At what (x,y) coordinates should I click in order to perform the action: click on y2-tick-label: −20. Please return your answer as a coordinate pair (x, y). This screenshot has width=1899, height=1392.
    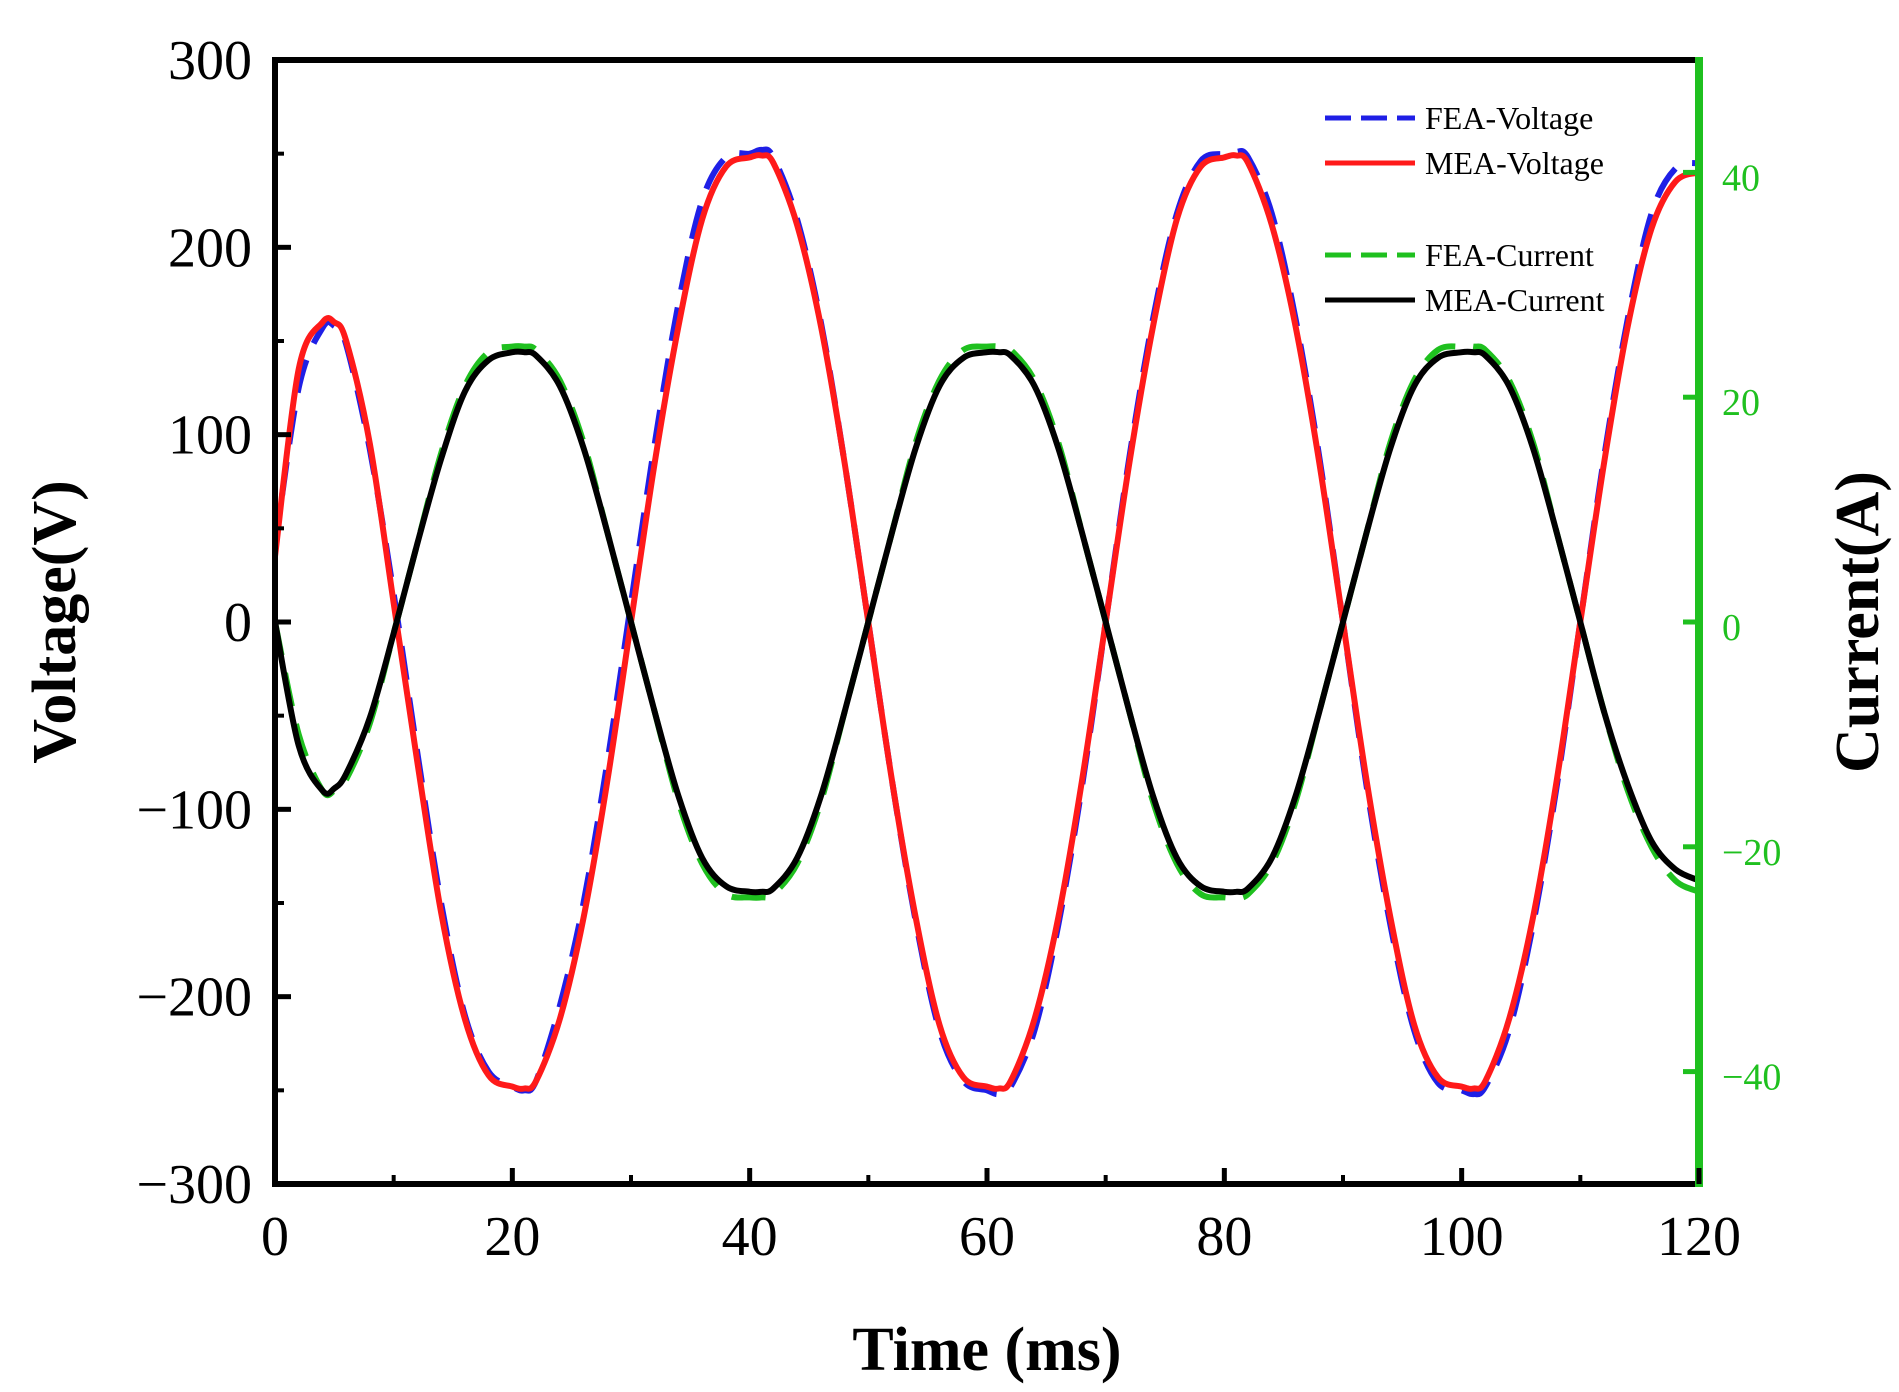
    Looking at the image, I should click on (1751, 853).